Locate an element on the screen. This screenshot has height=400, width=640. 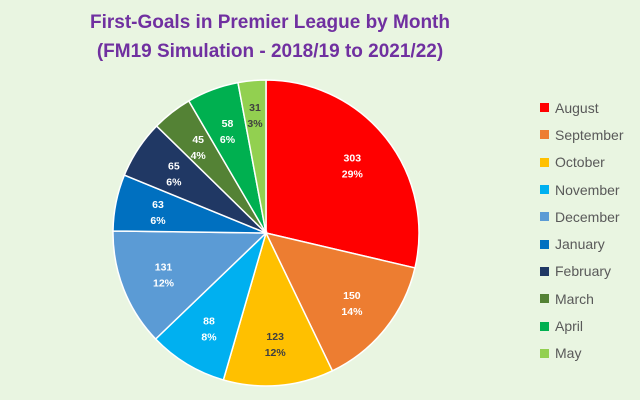
legend-label: April is located at coordinates (569, 326).